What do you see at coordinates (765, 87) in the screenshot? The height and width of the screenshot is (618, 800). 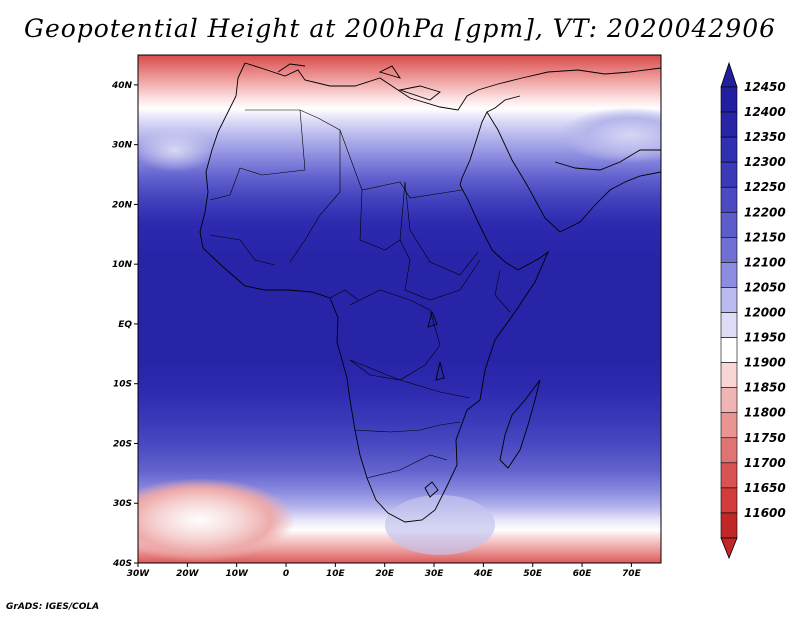 I see `colorbar-label: 12450` at bounding box center [765, 87].